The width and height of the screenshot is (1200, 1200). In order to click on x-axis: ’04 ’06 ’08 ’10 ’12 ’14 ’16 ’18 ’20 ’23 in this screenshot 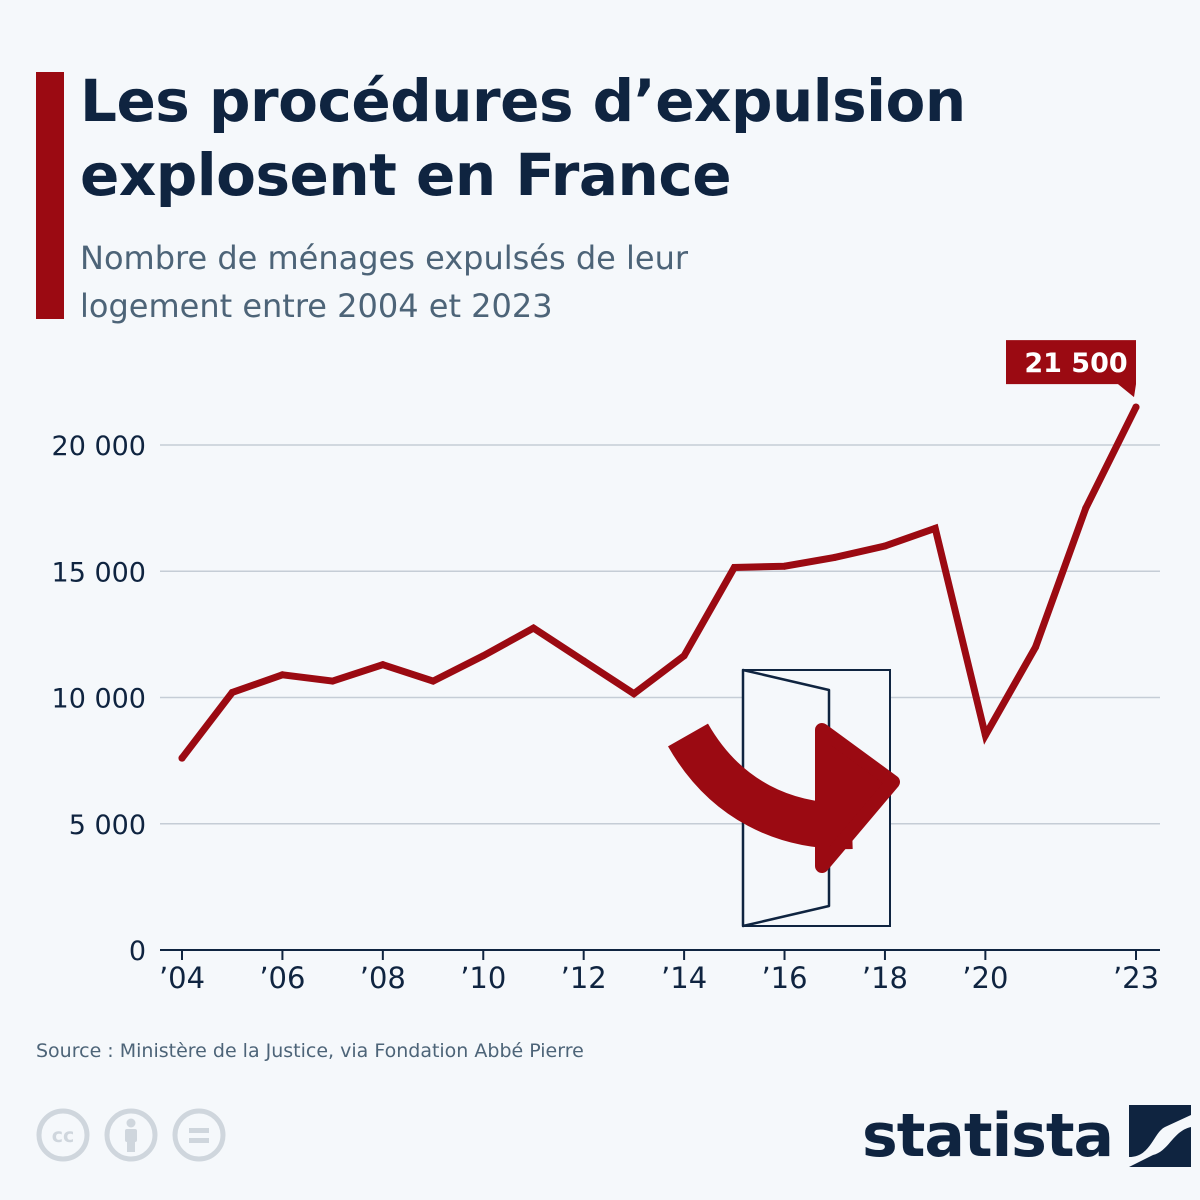, I will do `click(659, 972)`.